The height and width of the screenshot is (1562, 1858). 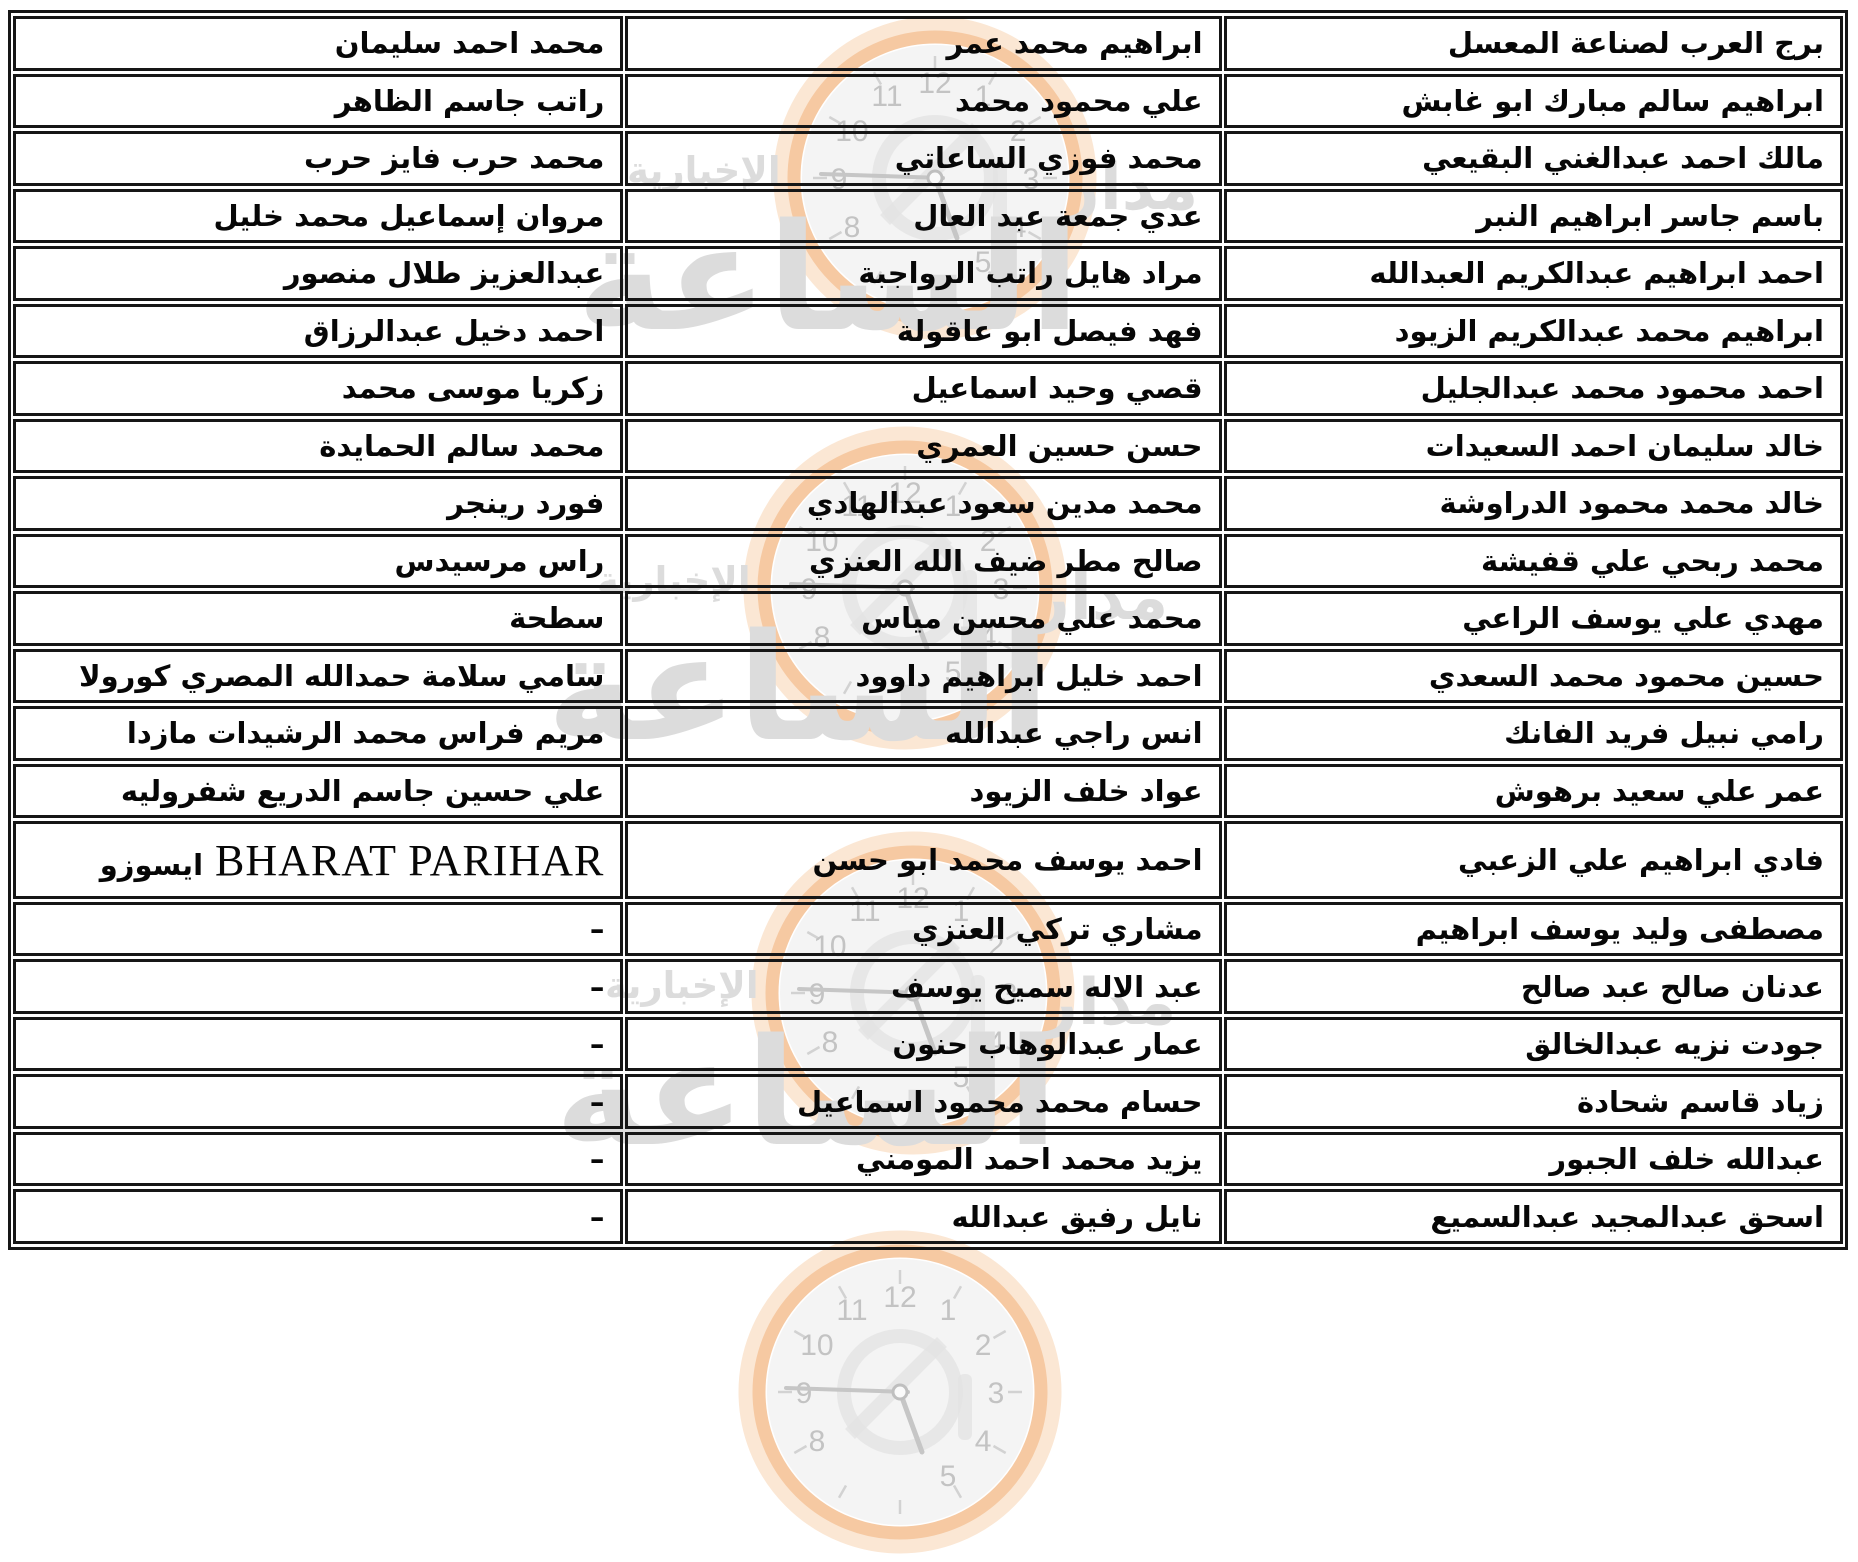 I want to click on cell-middle-column: محمد علي محسن مياس, so click(x=923, y=618).